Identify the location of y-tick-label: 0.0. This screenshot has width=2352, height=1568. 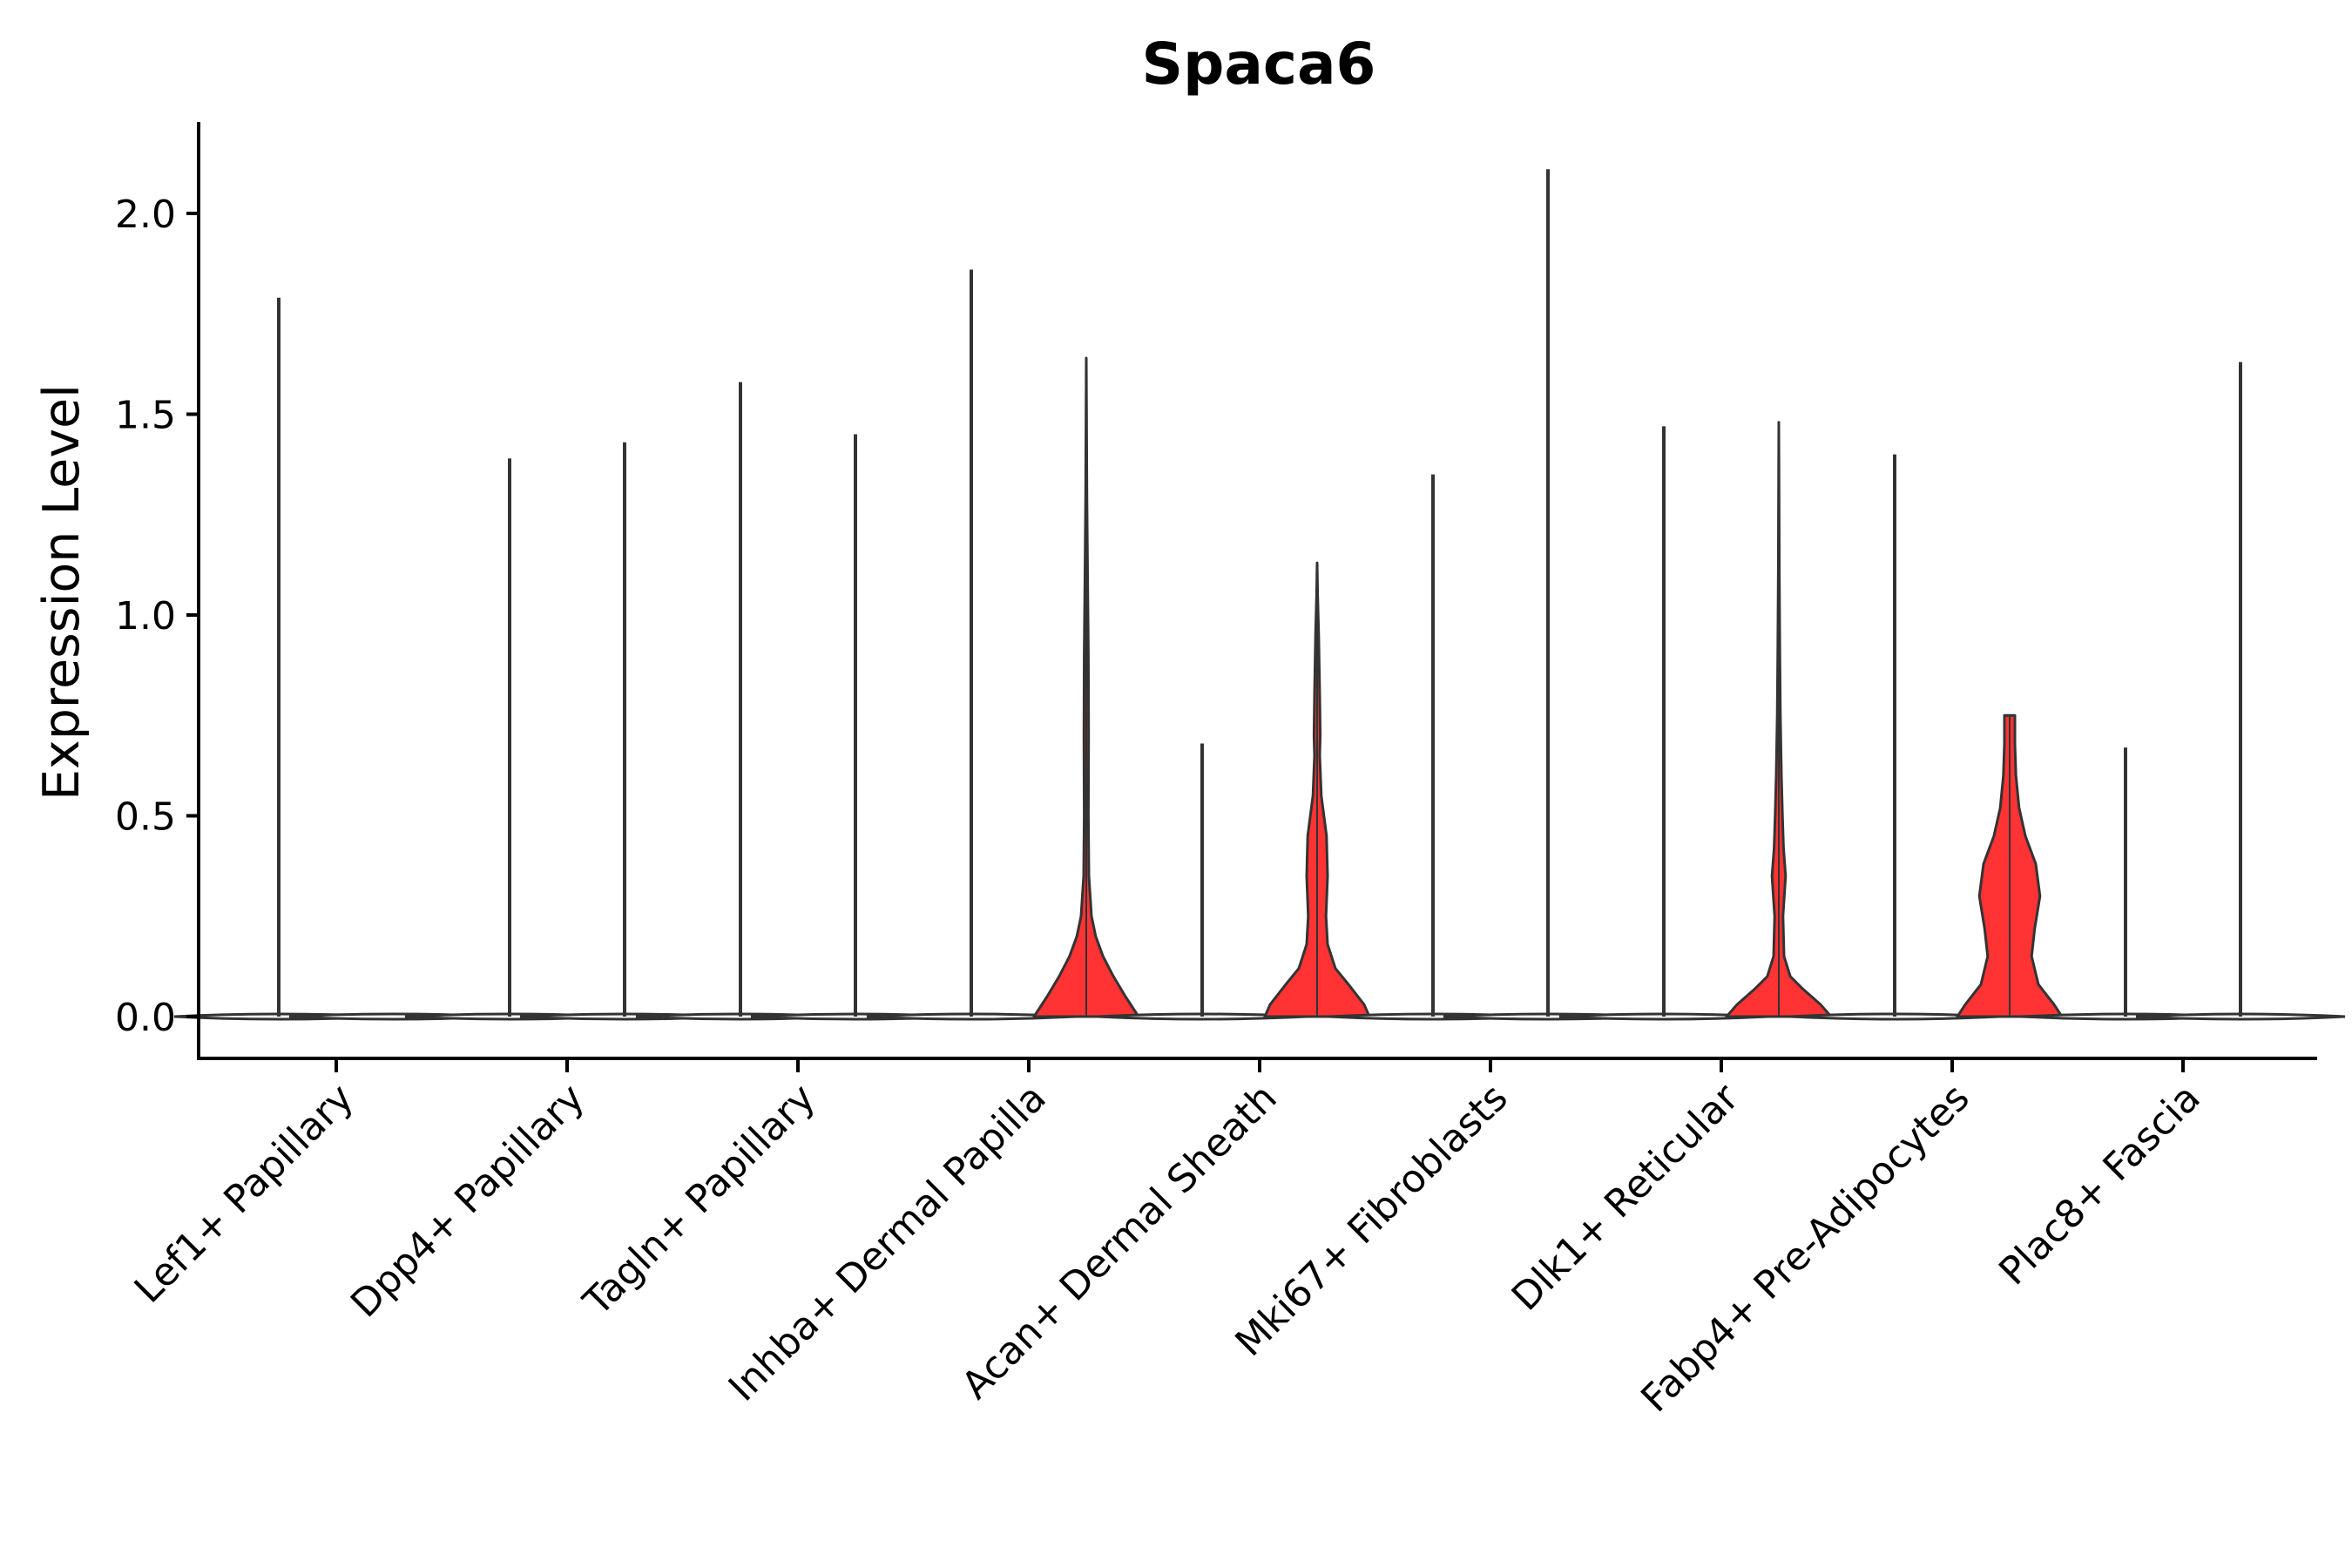
(145, 1018).